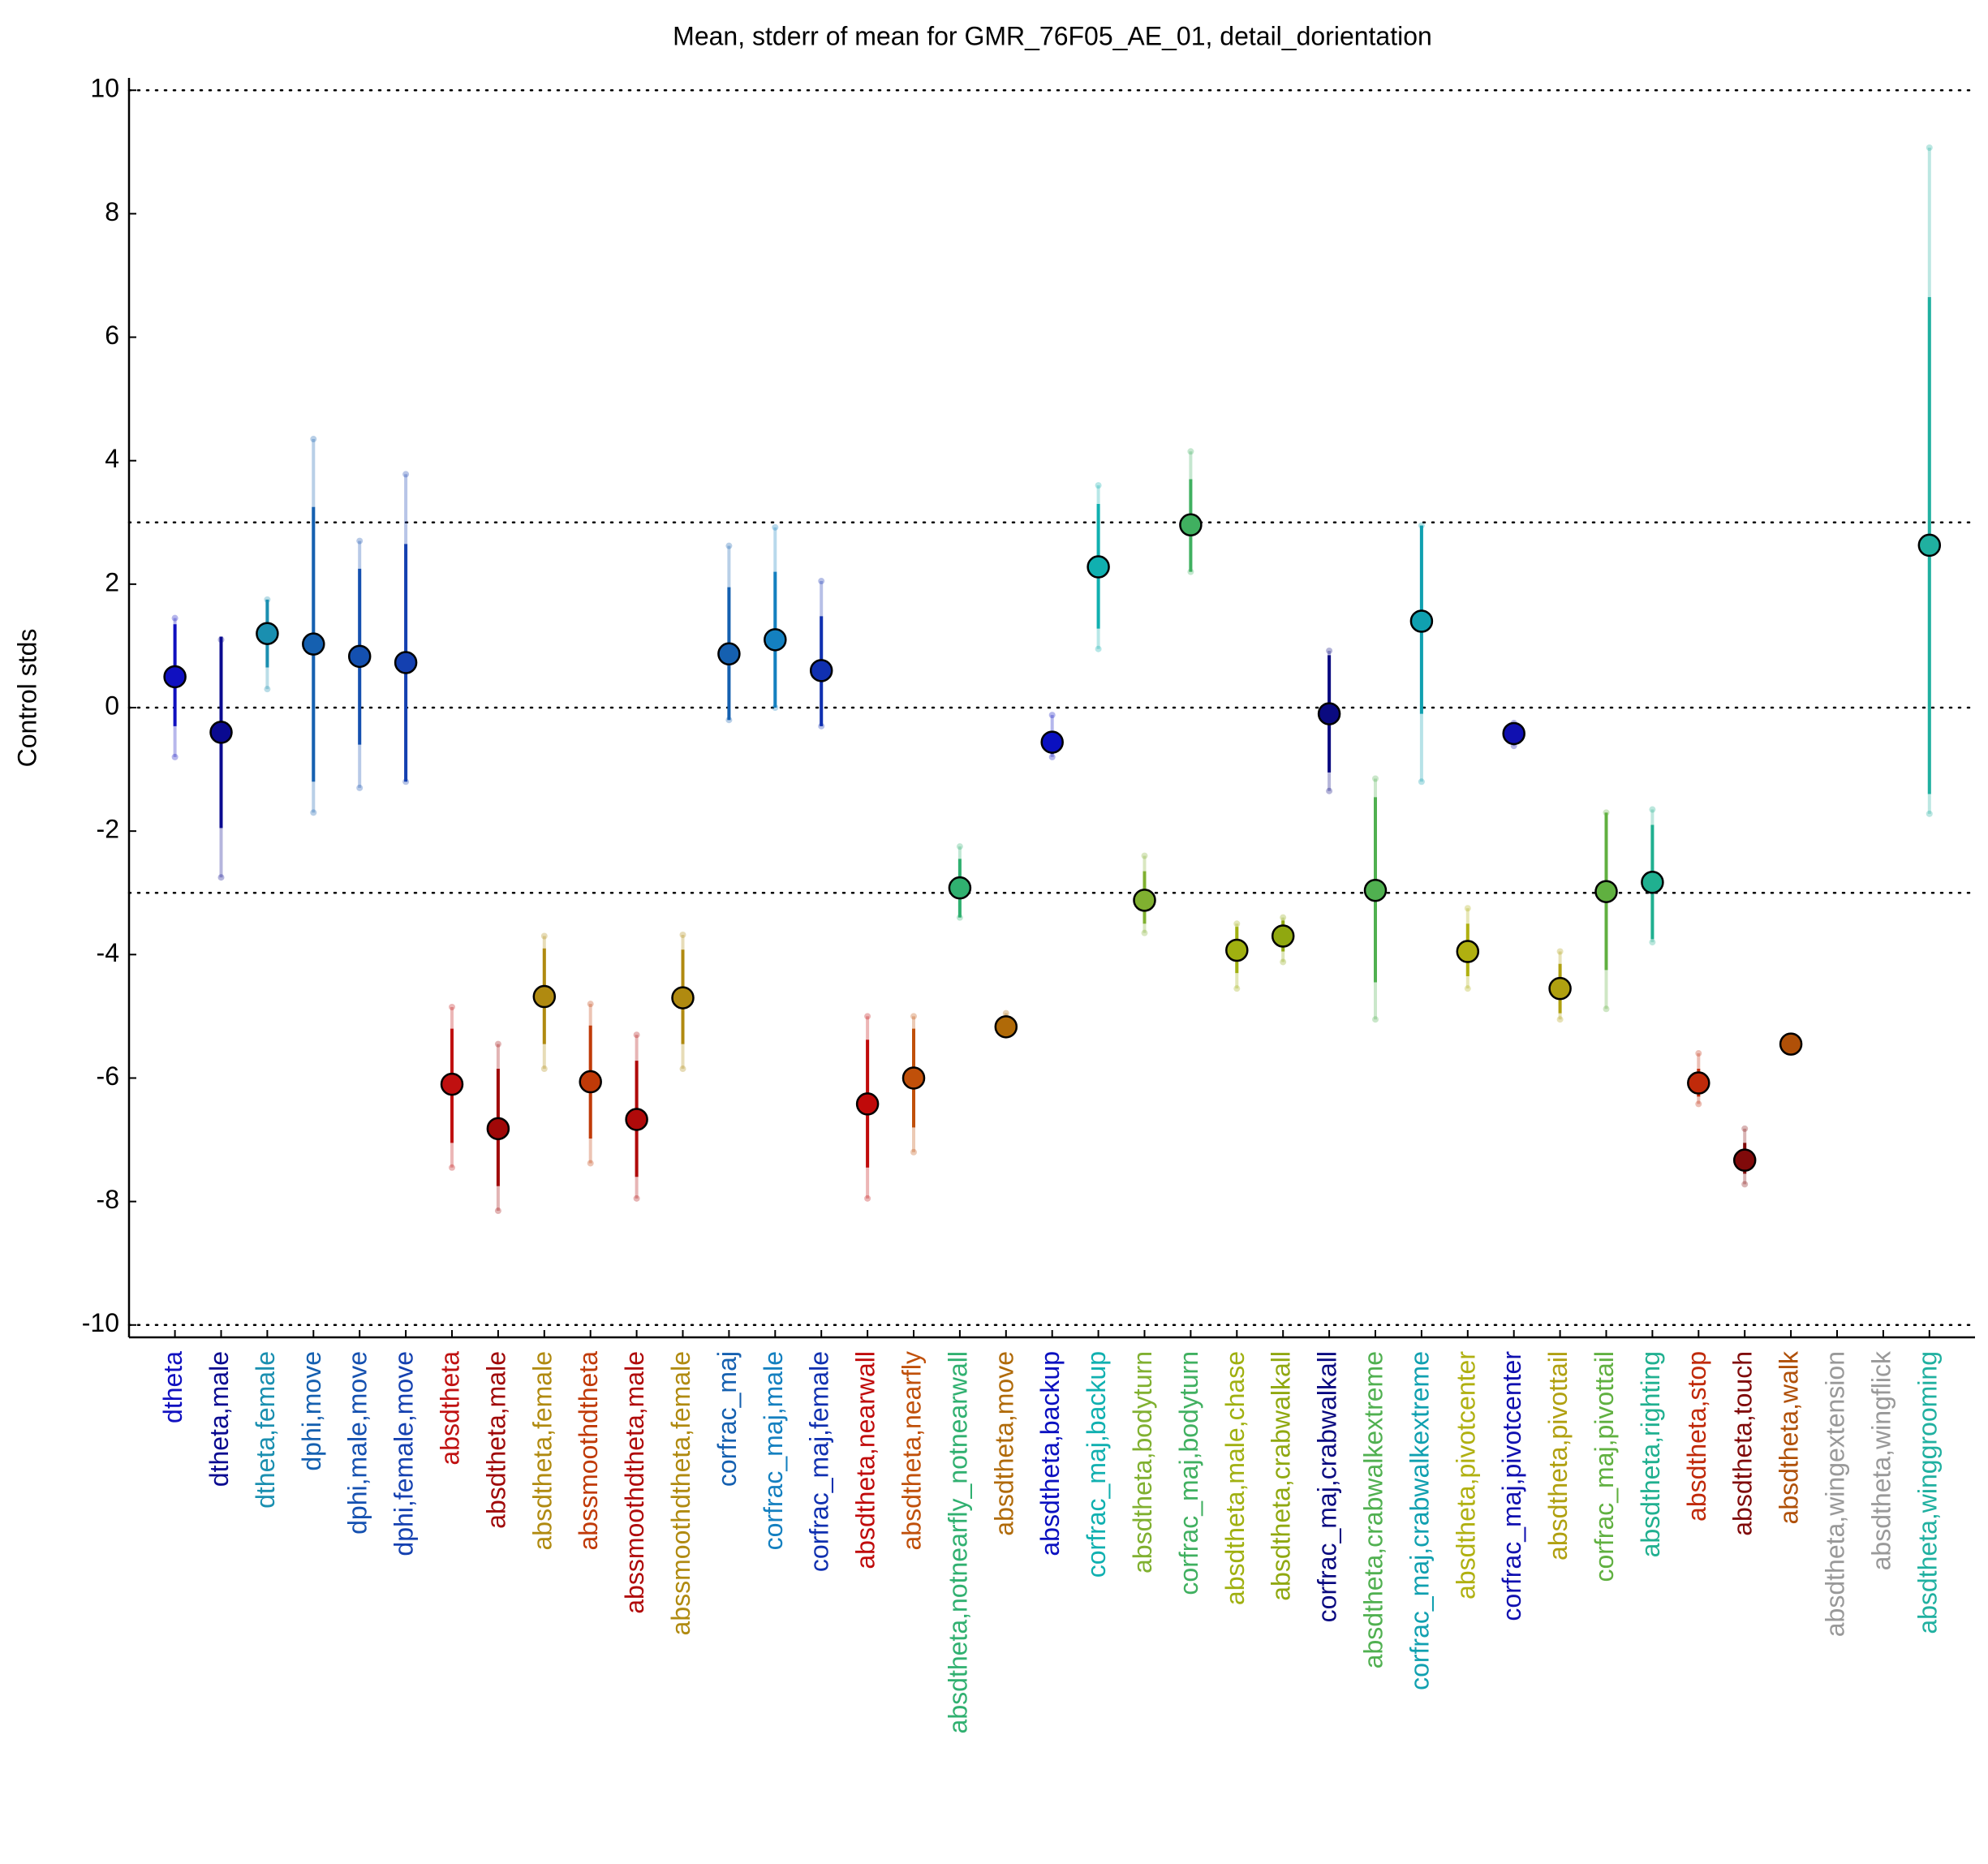 The width and height of the screenshot is (1988, 1864). Describe the element at coordinates (1142, 1462) in the screenshot. I see `x-tick-label: absdtheta,bodyturn` at that location.